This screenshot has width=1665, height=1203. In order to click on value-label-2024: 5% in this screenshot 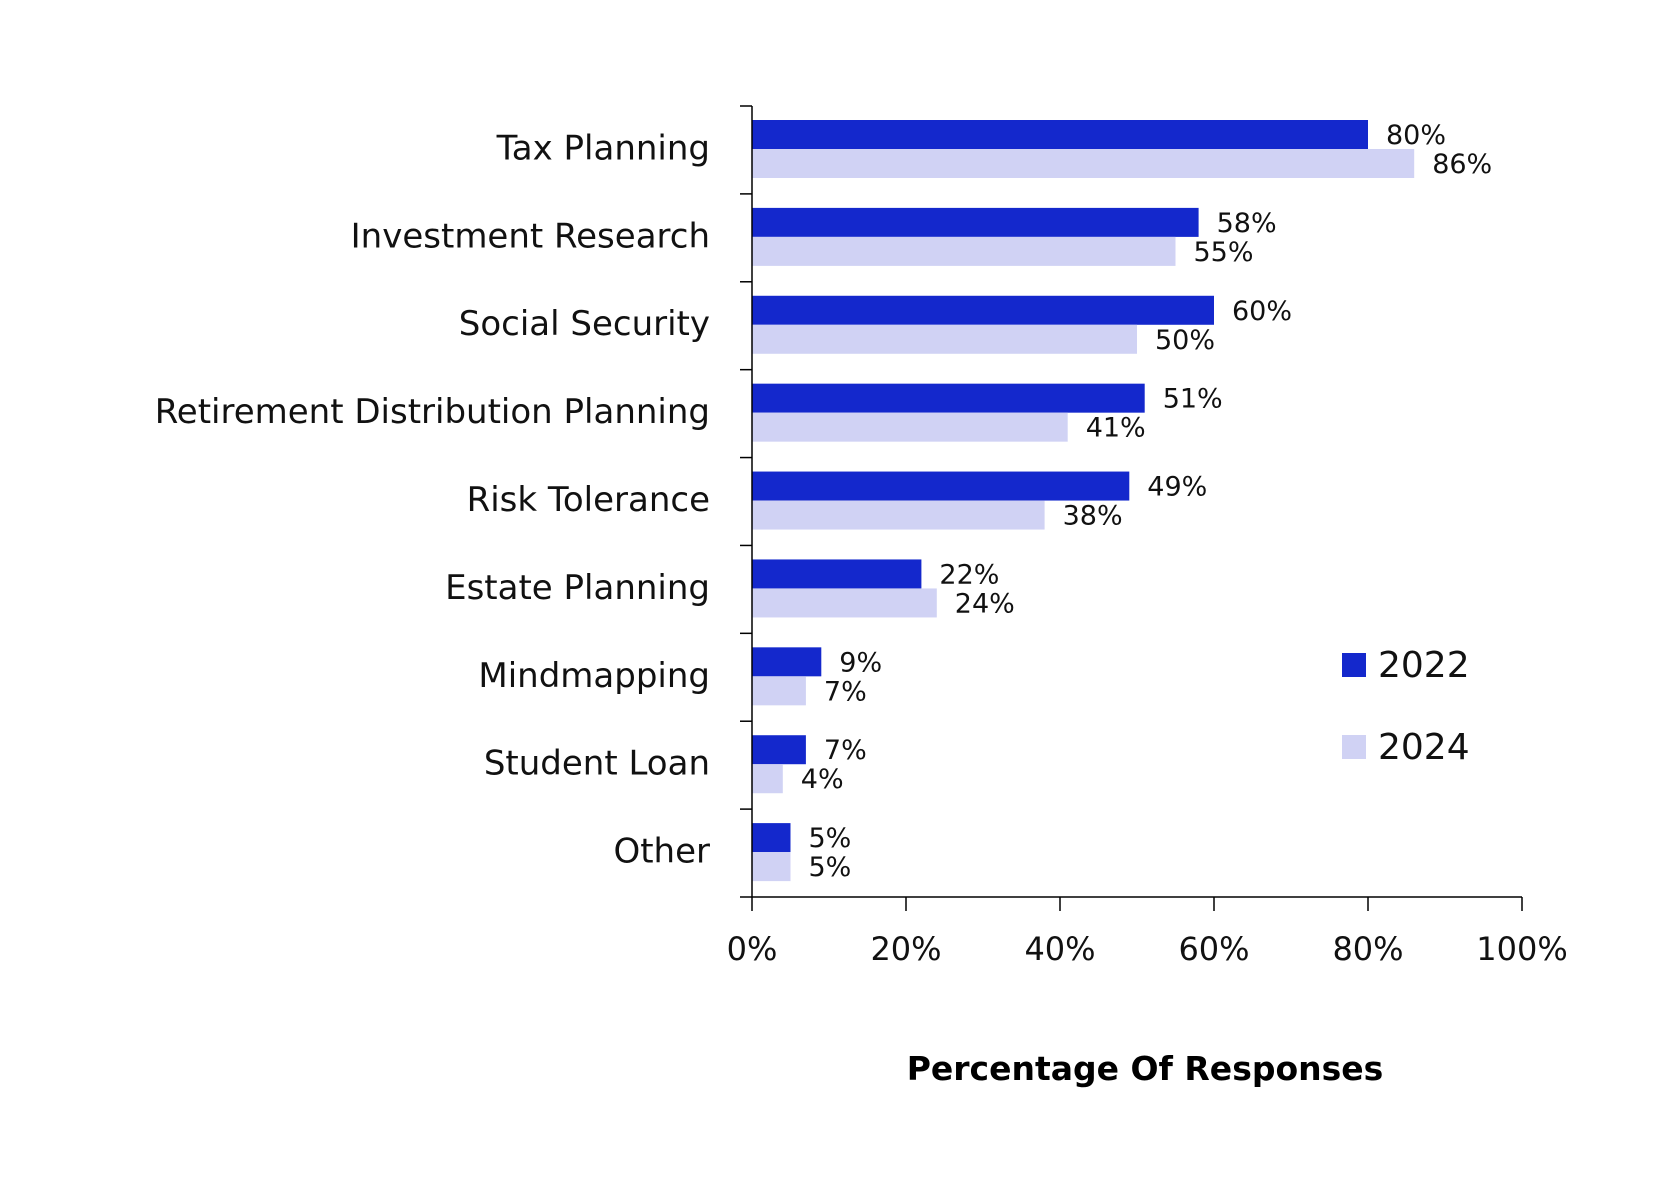, I will do `click(830, 867)`.